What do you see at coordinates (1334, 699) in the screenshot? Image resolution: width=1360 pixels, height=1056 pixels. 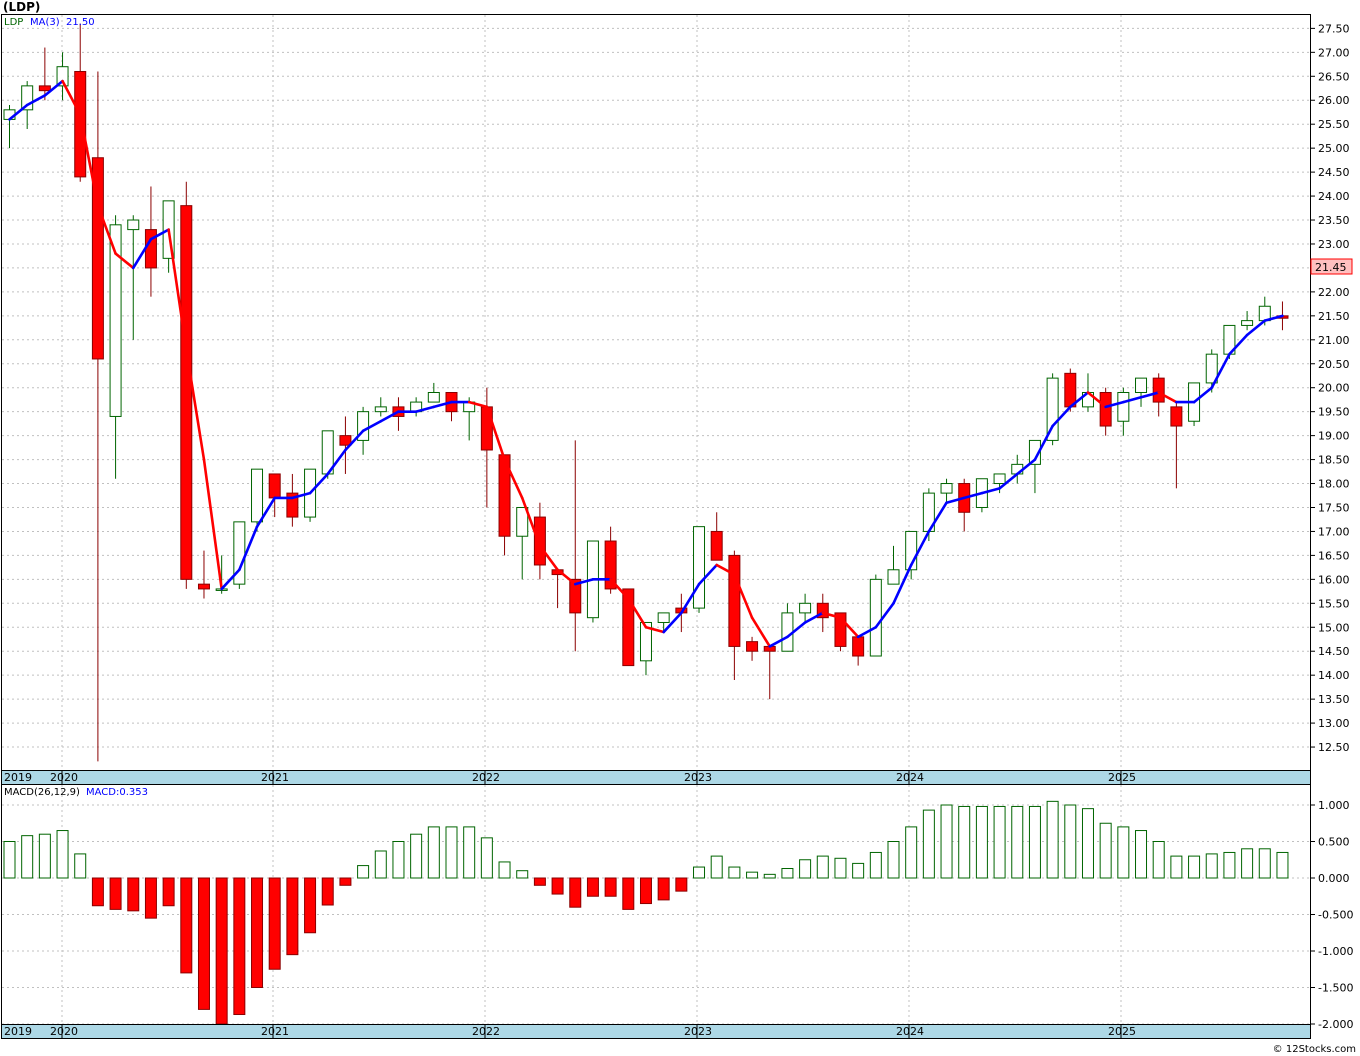 I see `price-tick-label: 13.50` at bounding box center [1334, 699].